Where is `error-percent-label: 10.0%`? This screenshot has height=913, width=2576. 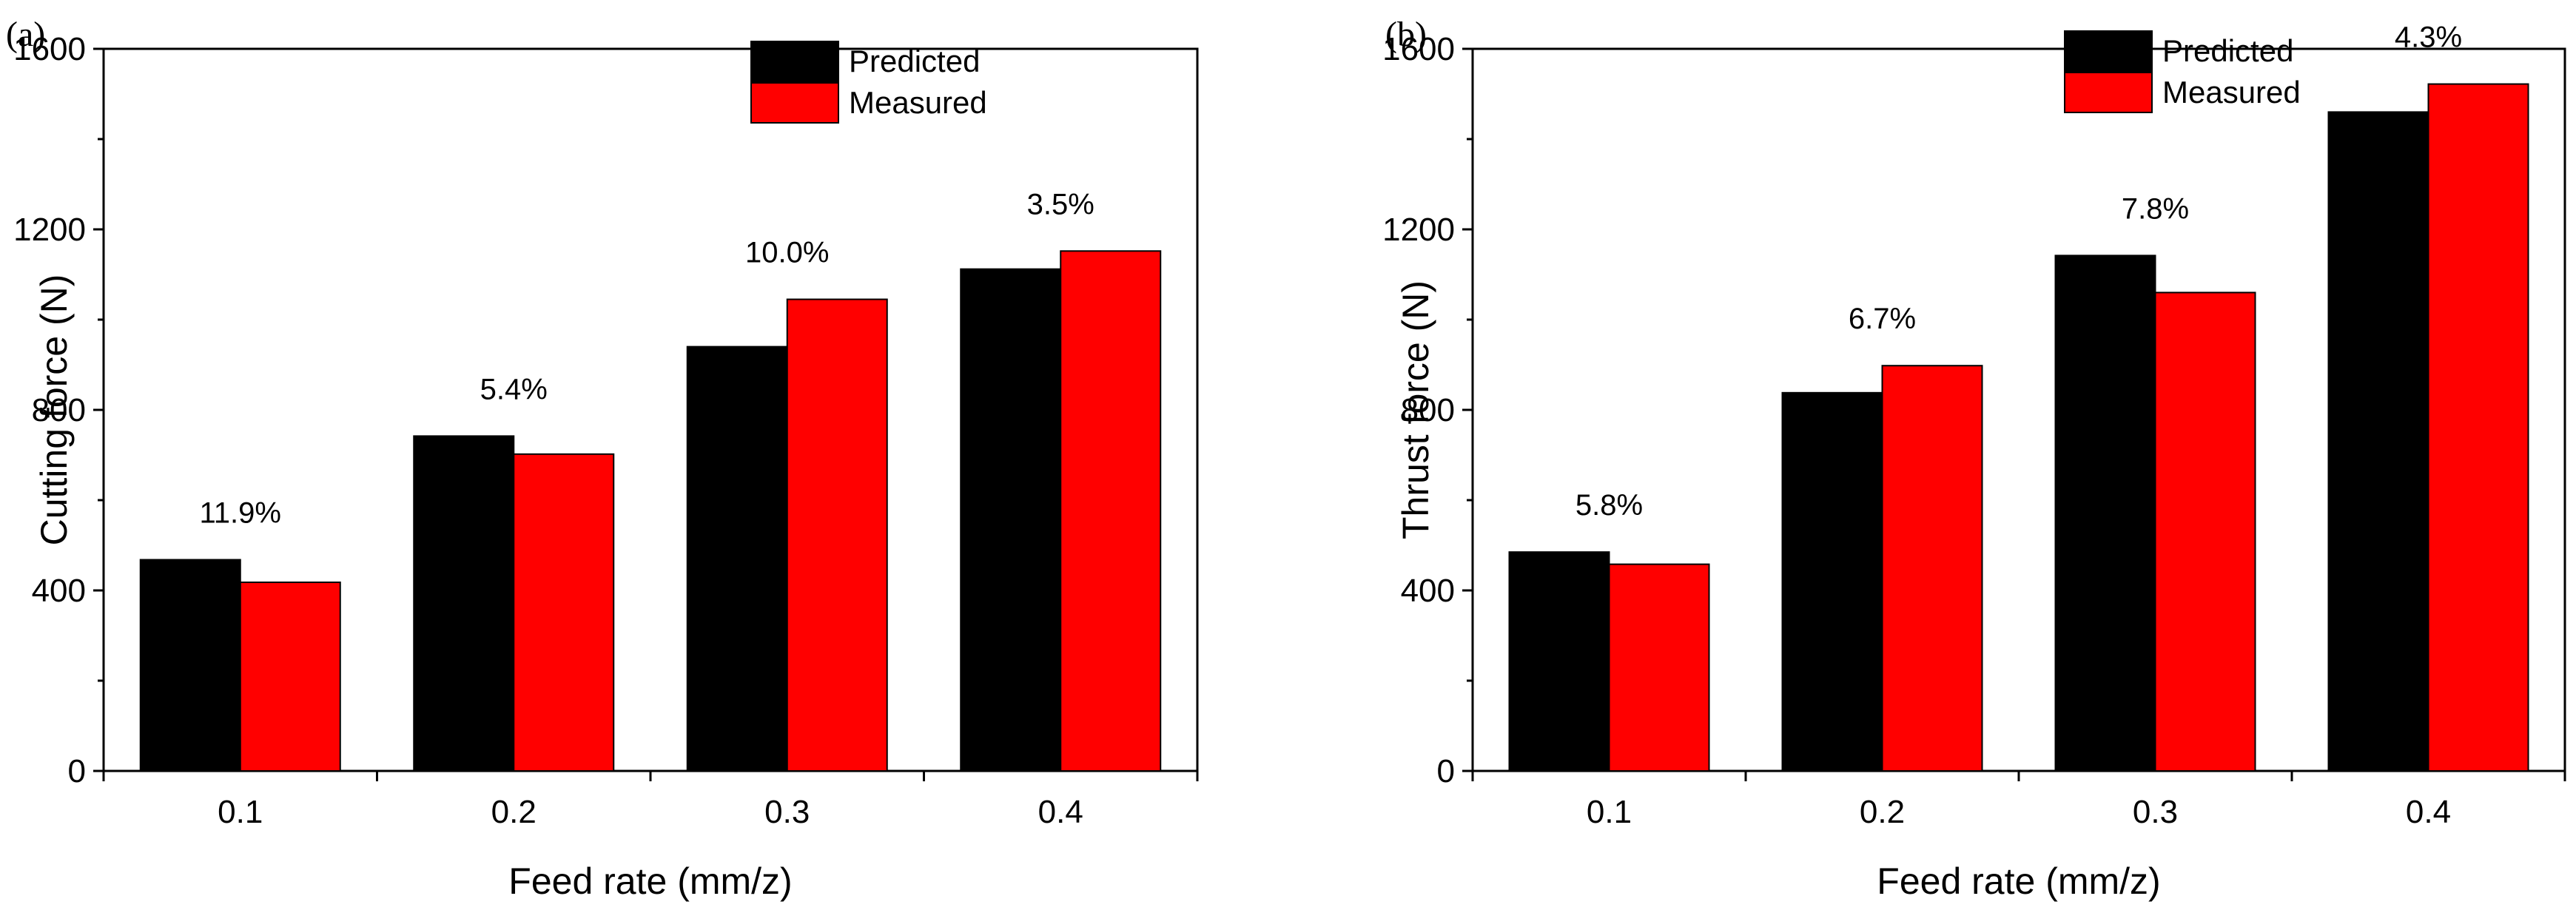 error-percent-label: 10.0% is located at coordinates (787, 253).